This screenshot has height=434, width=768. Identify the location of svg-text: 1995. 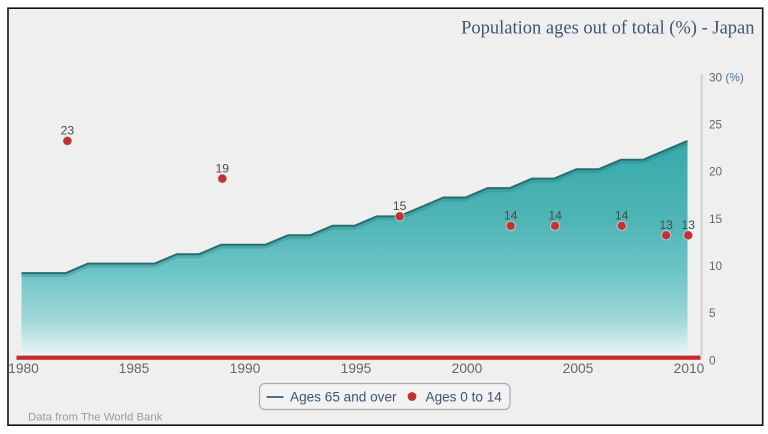
(356, 368).